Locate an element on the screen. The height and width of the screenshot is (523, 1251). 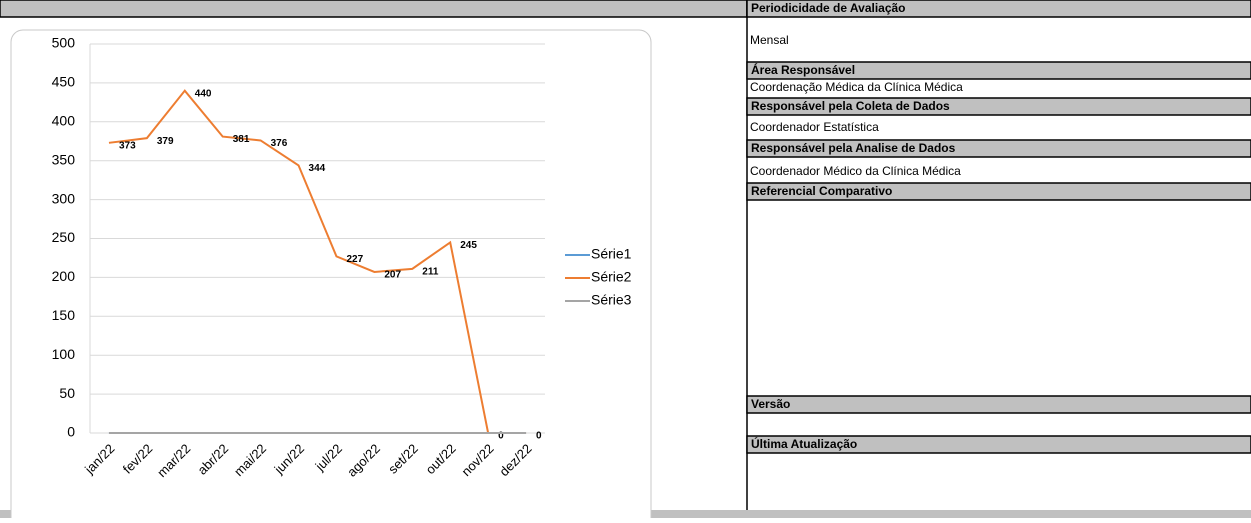
legend-label: Série2 is located at coordinates (611, 277).